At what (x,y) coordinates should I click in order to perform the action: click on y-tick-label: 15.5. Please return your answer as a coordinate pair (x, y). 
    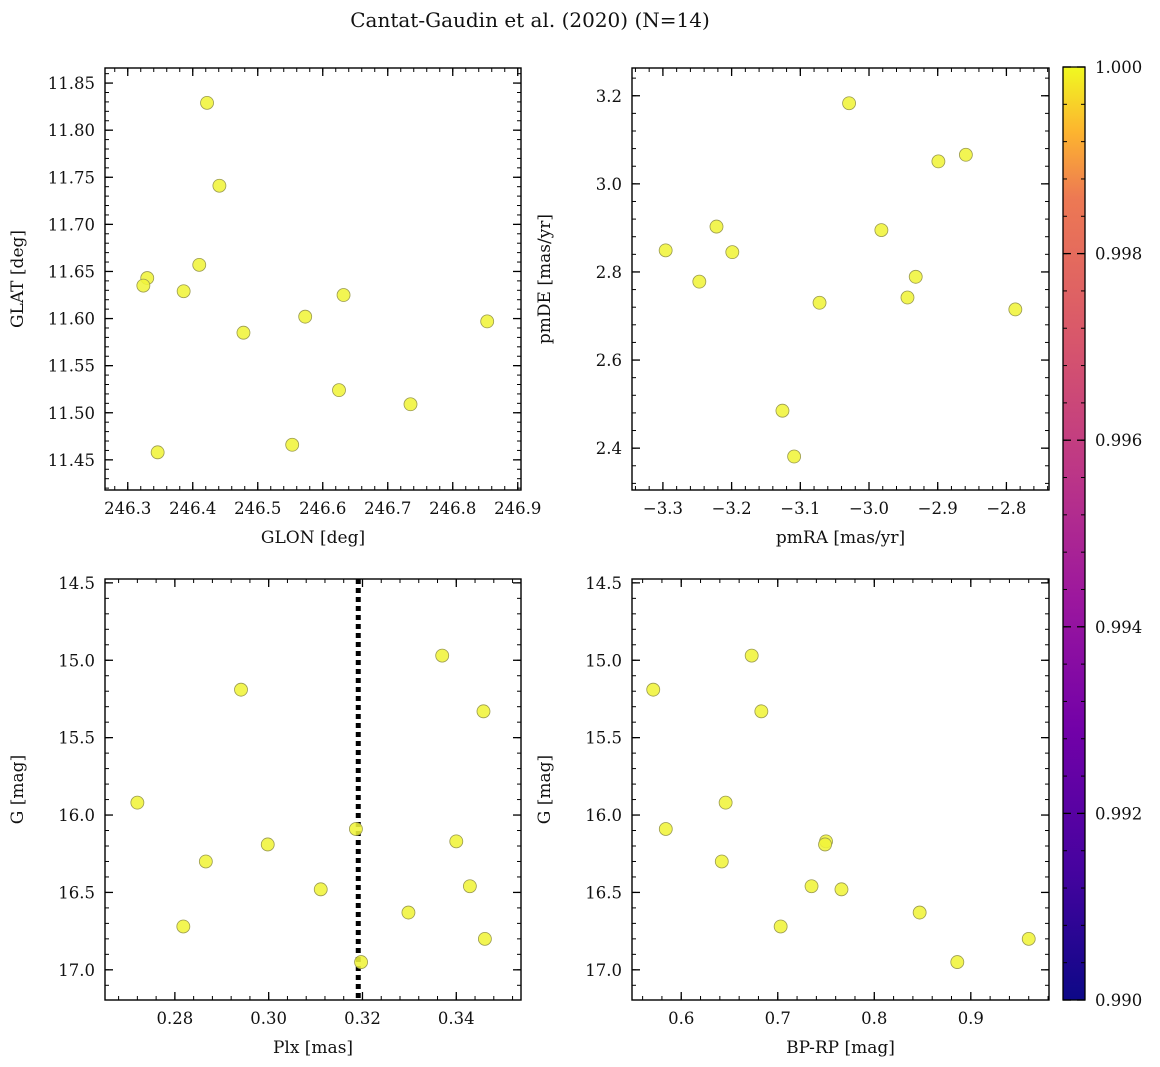
    Looking at the image, I should click on (603, 738).